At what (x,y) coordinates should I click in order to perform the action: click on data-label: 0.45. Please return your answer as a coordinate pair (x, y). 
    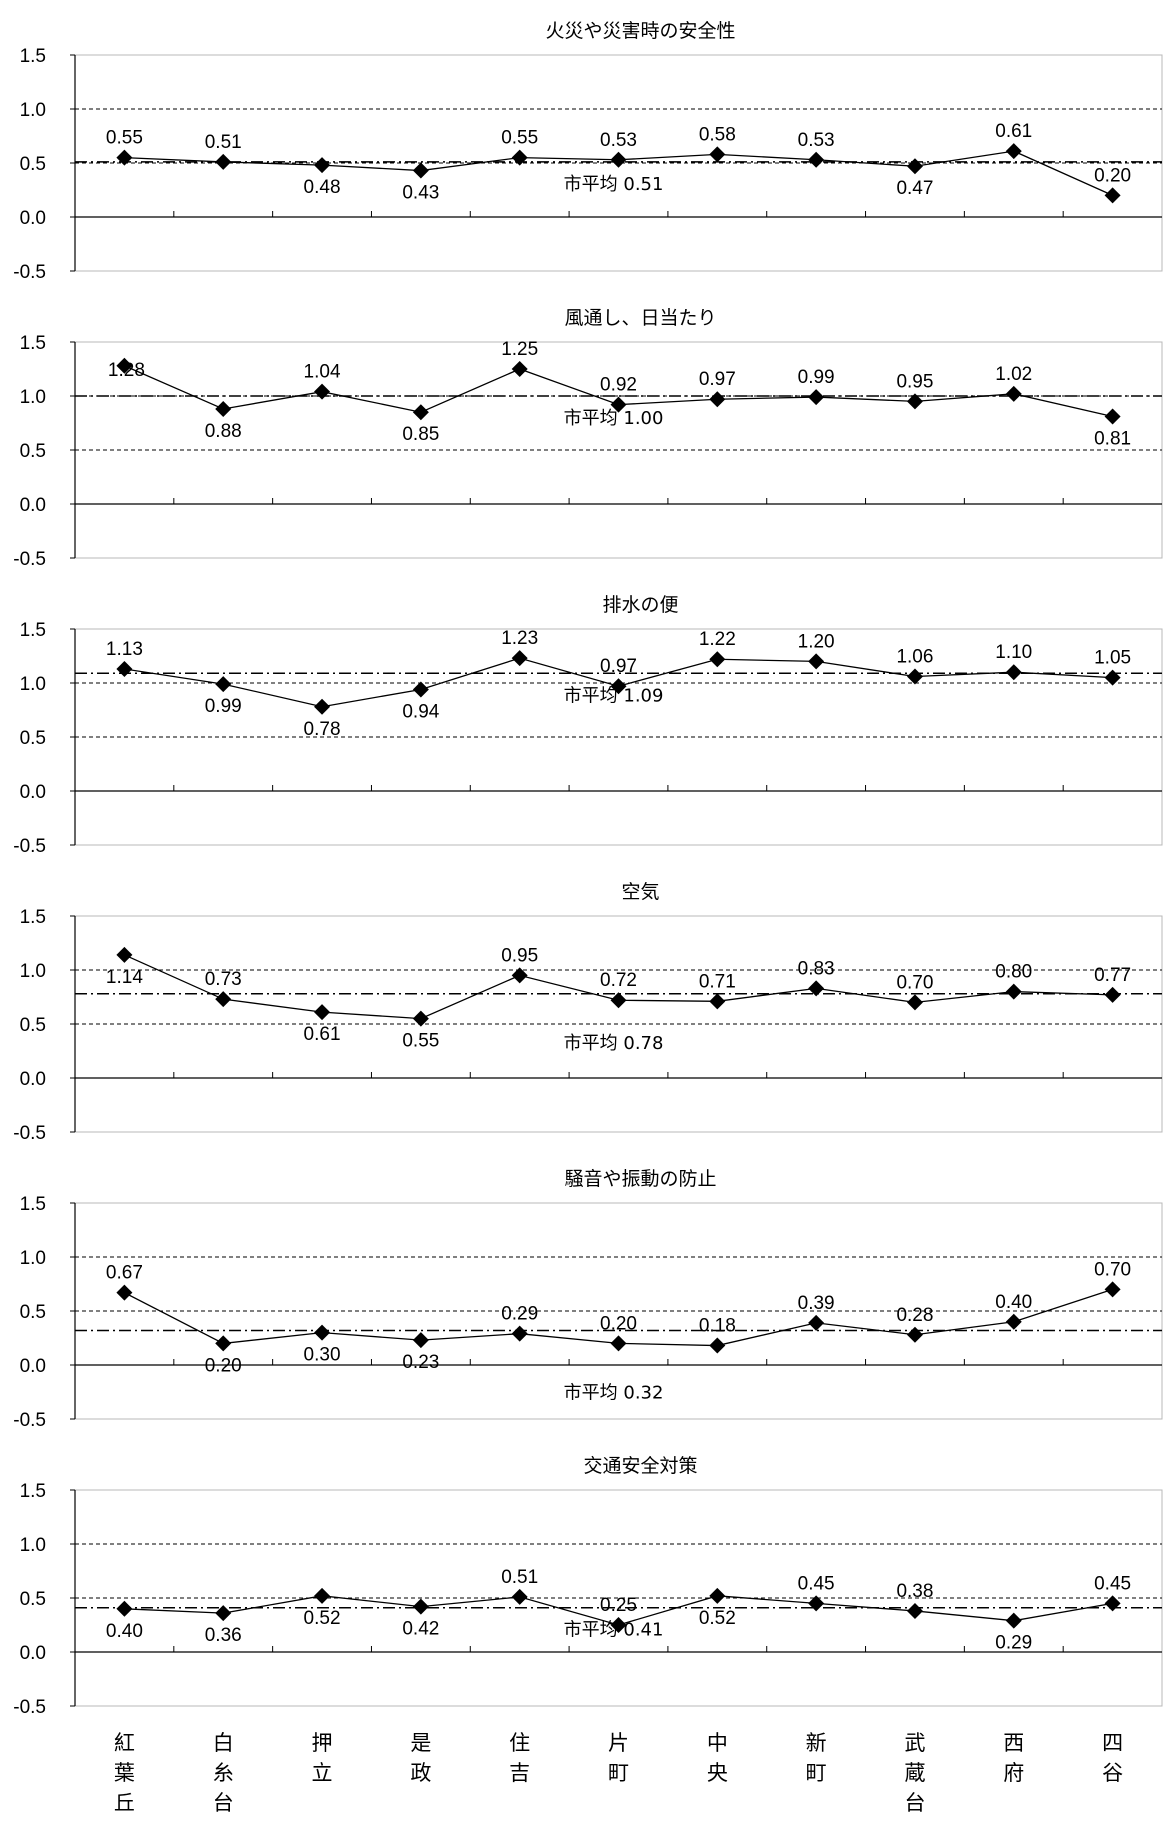
    Looking at the image, I should click on (816, 1583).